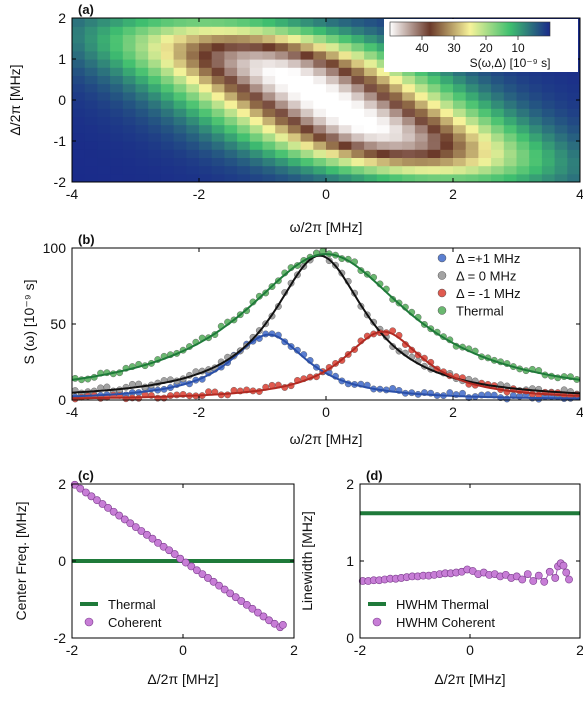  What do you see at coordinates (486, 276) in the screenshot?
I see `legend-label: Δ = 0 MHz` at bounding box center [486, 276].